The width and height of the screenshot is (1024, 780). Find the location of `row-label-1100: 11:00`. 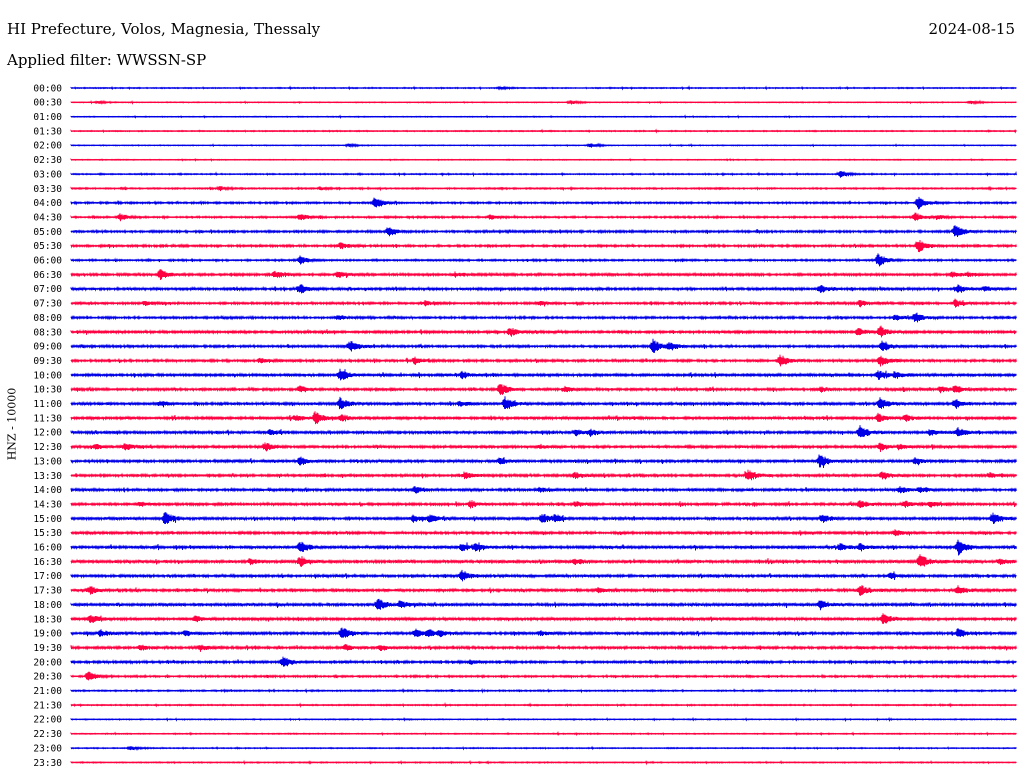

row-label-1100: 11:00 is located at coordinates (47, 404).